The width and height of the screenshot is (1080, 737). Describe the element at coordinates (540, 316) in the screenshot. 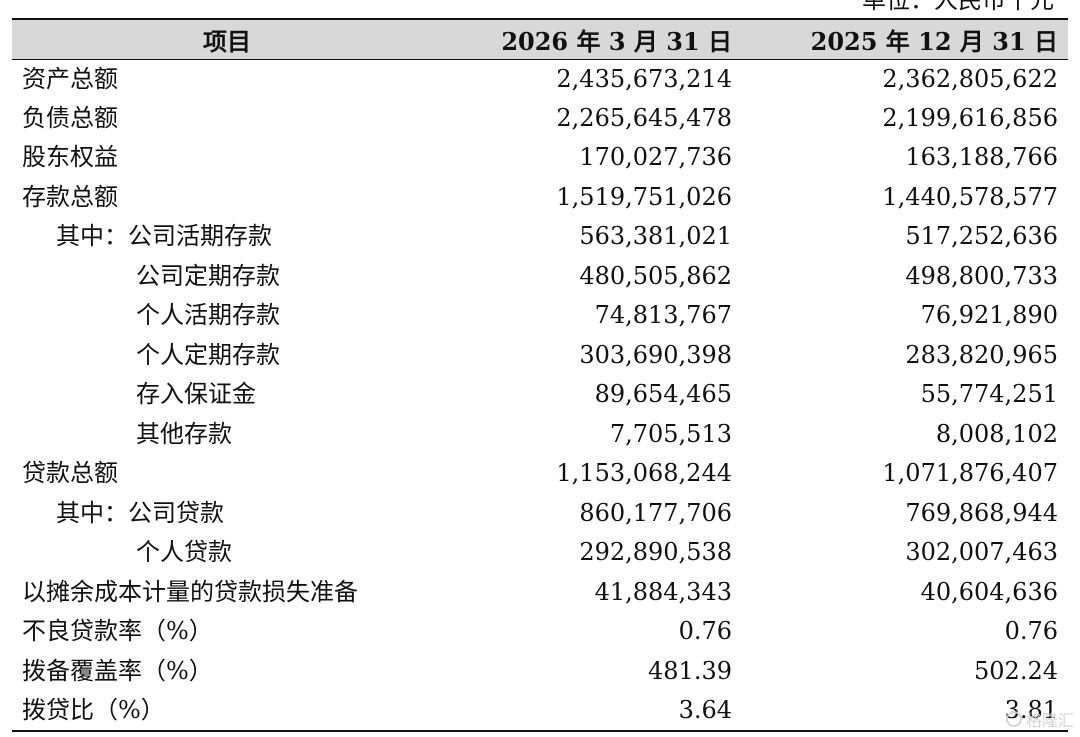

I see `table-row: 个人活期存款 74,813,767 76,921,890` at that location.